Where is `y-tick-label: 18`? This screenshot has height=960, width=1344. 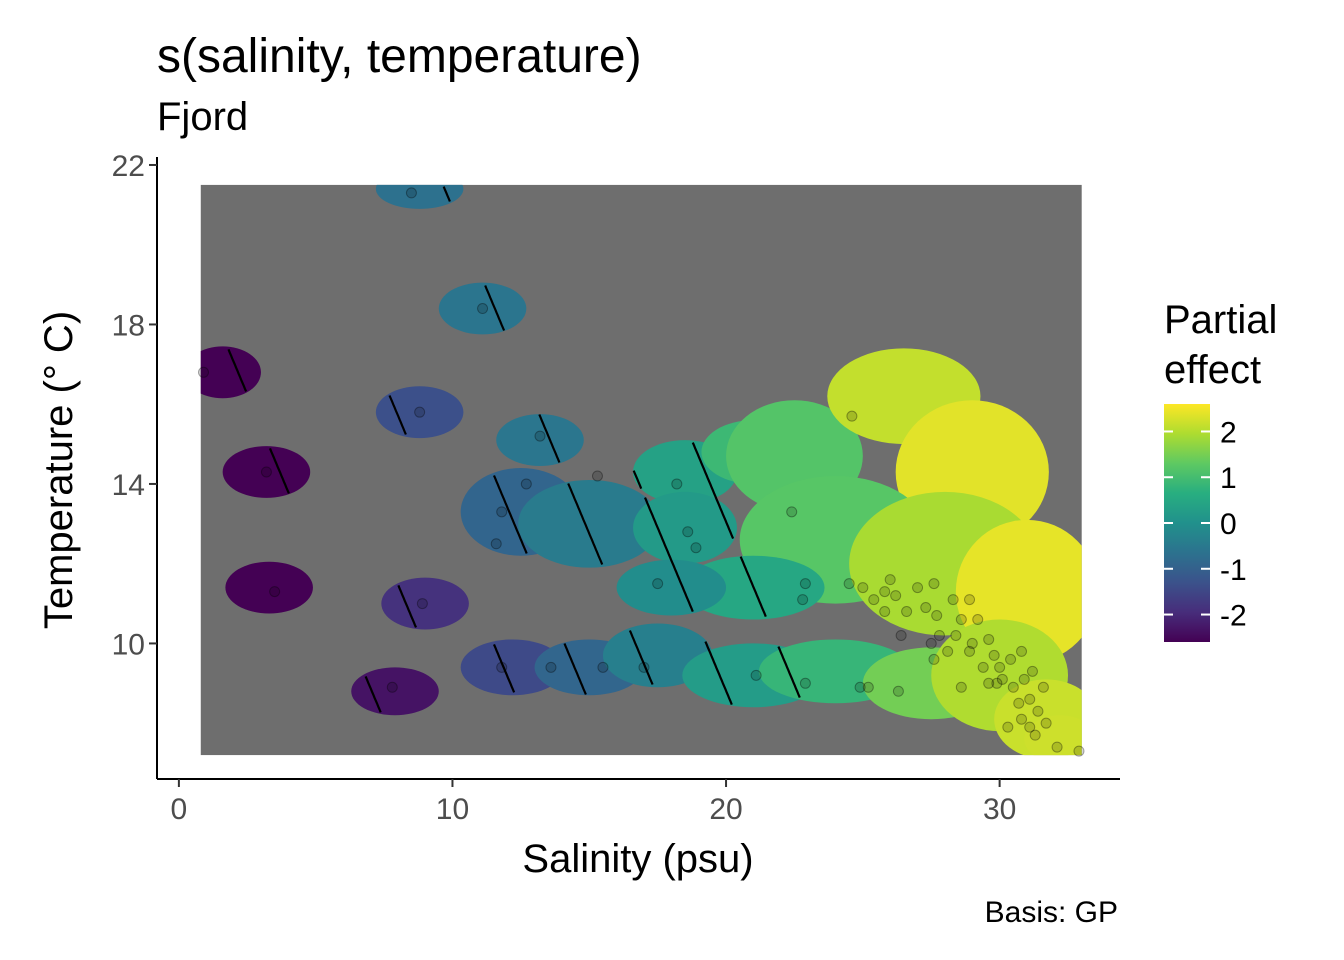
y-tick-label: 18 is located at coordinates (128, 325).